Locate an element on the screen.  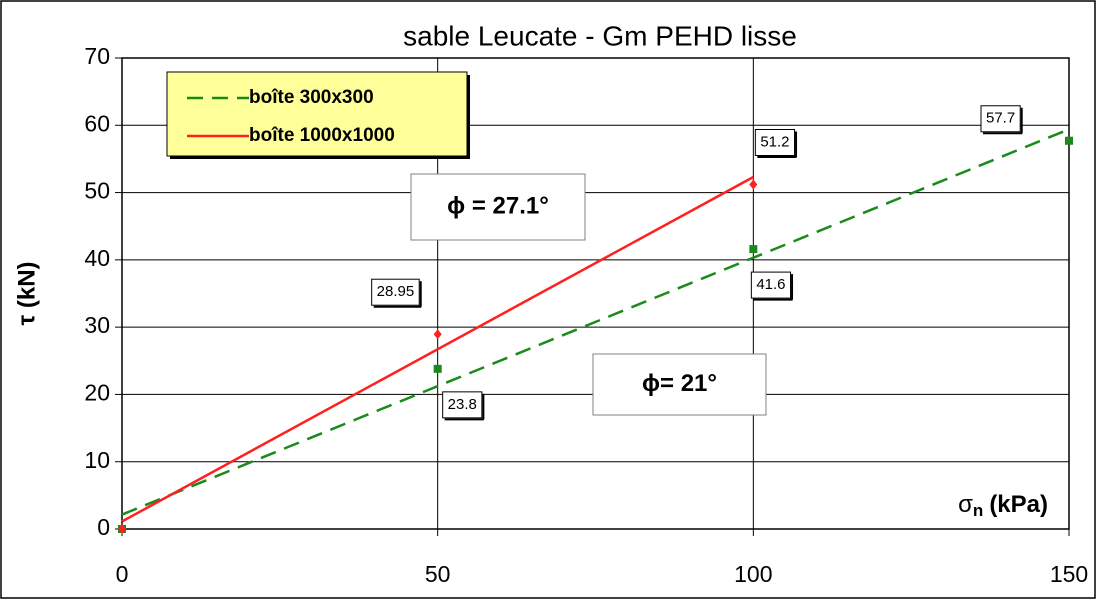
data-label: 23.8 is located at coordinates (462, 404).